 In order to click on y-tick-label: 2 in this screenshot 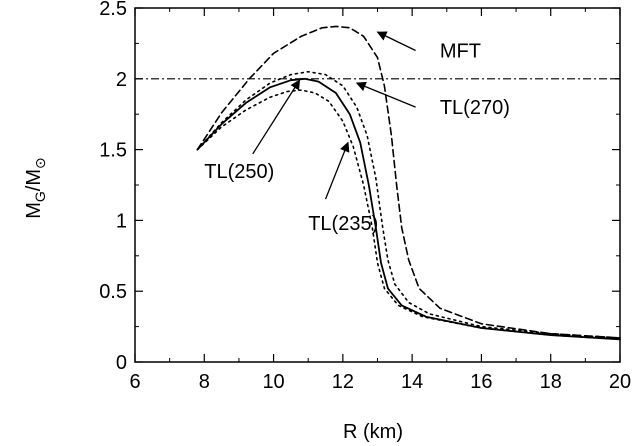, I will do `click(121, 80)`.